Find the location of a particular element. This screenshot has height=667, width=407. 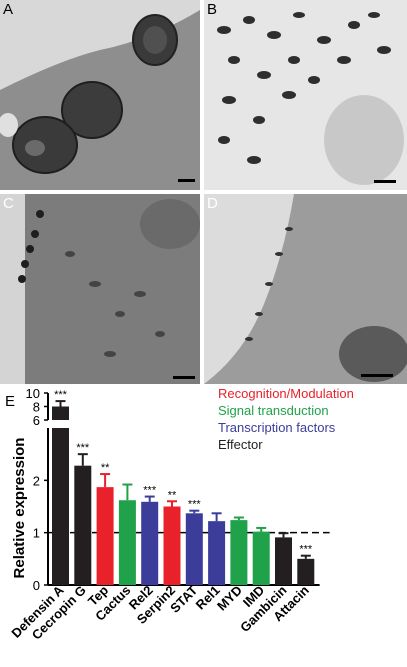

micrograph-panel-c: C is located at coordinates (100, 289).